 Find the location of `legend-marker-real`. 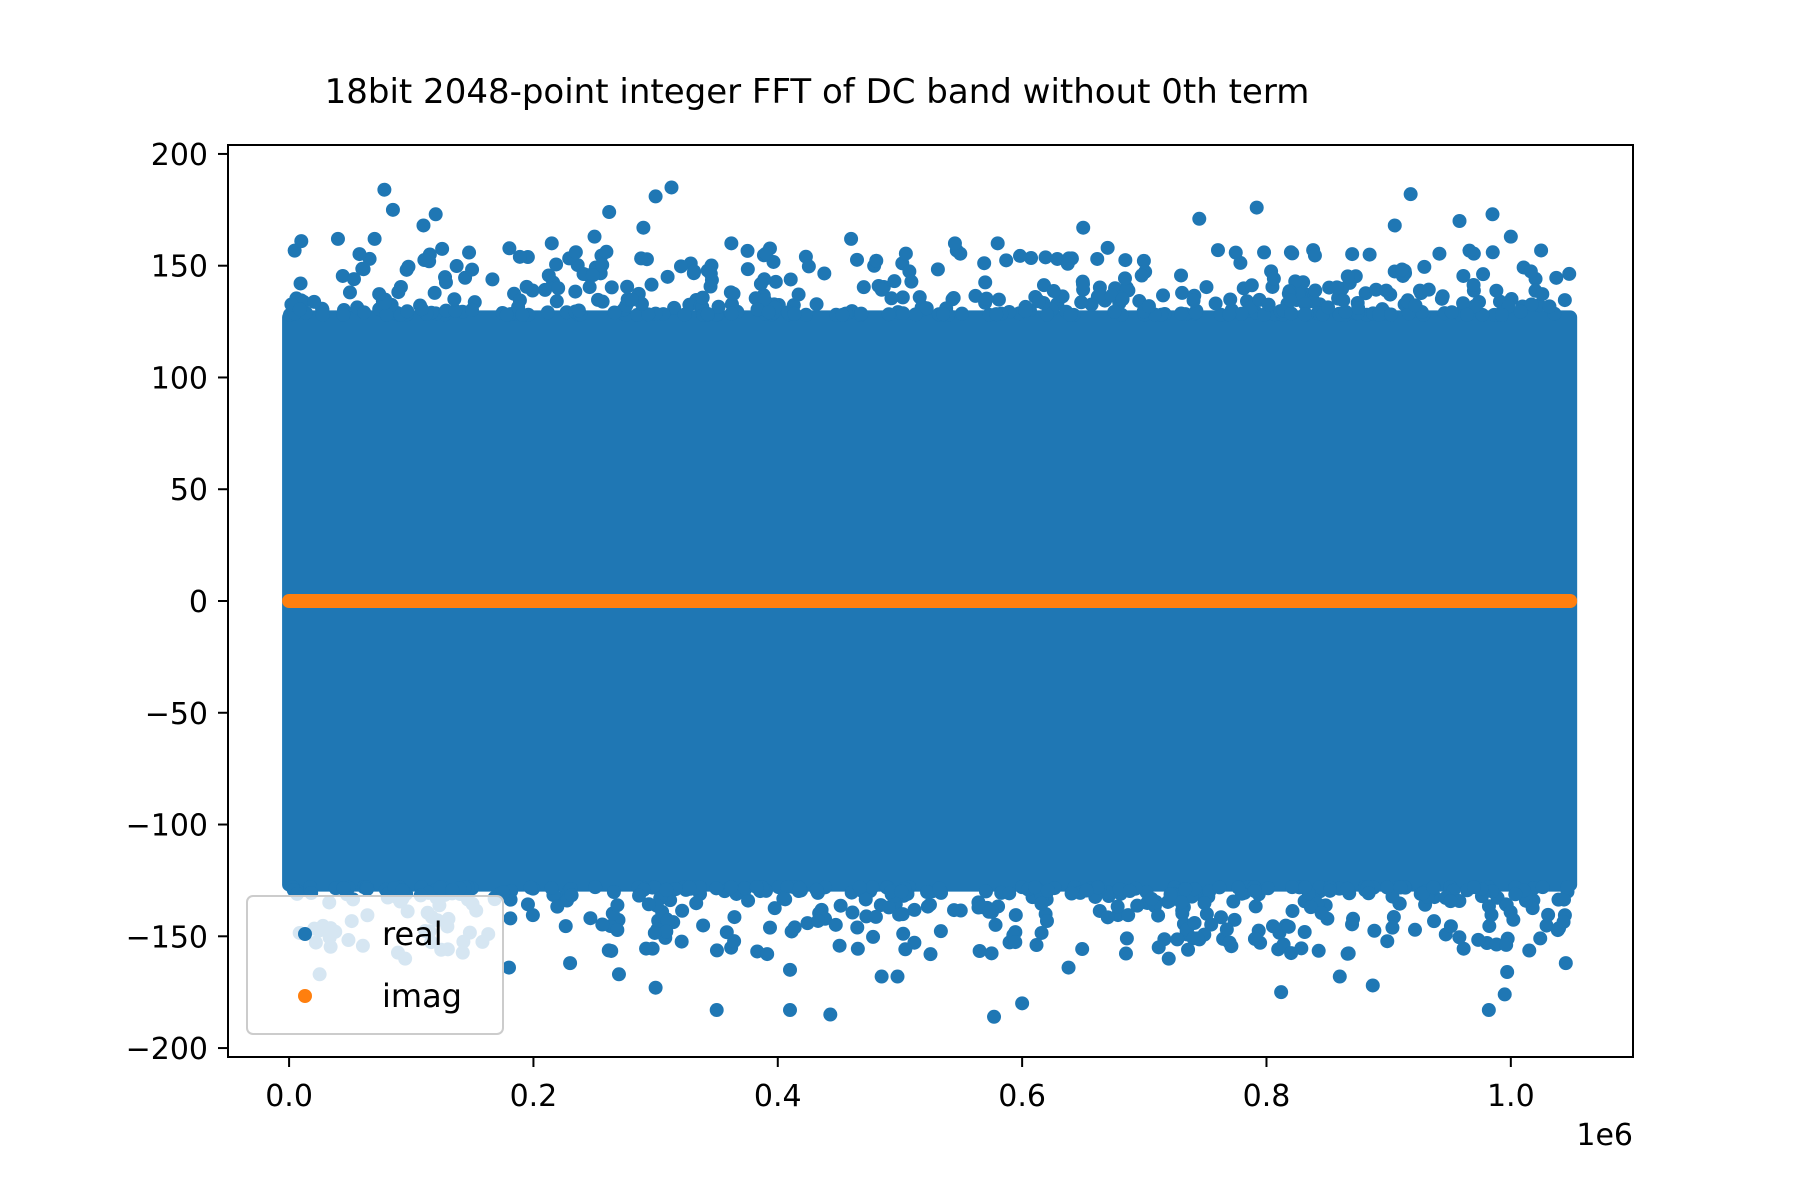

legend-marker-real is located at coordinates (305, 934).